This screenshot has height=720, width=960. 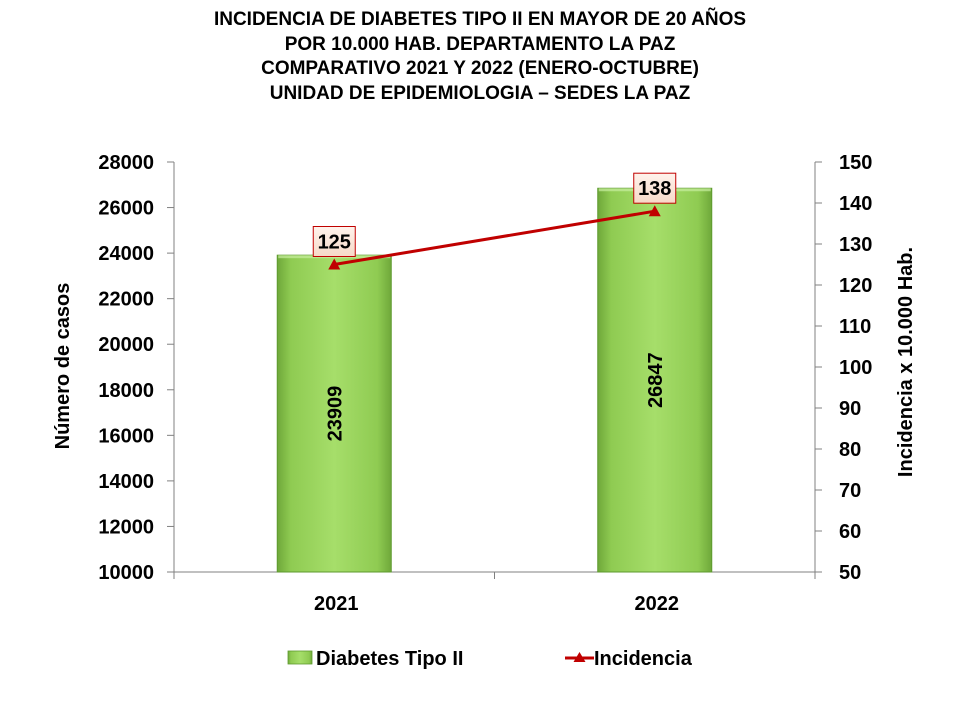 What do you see at coordinates (850, 573) in the screenshot?
I see `y-tick-label-right: 50` at bounding box center [850, 573].